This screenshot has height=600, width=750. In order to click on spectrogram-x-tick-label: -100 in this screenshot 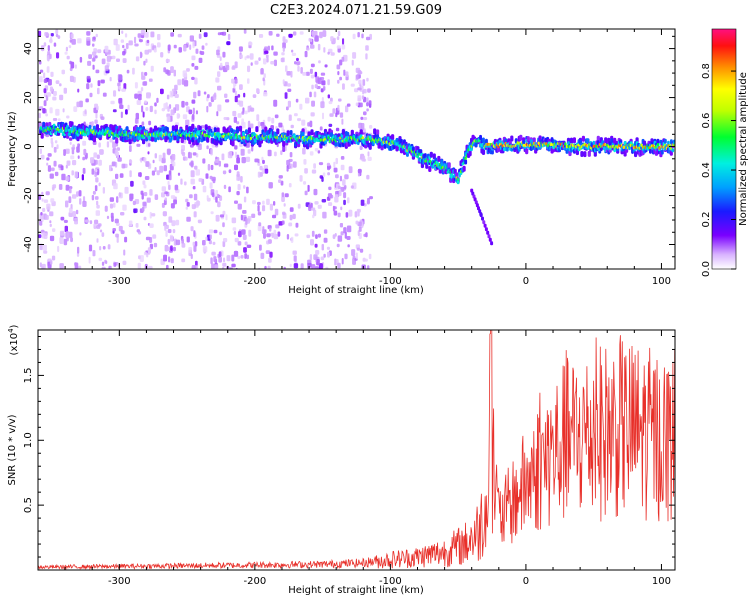, I will do `click(390, 281)`.